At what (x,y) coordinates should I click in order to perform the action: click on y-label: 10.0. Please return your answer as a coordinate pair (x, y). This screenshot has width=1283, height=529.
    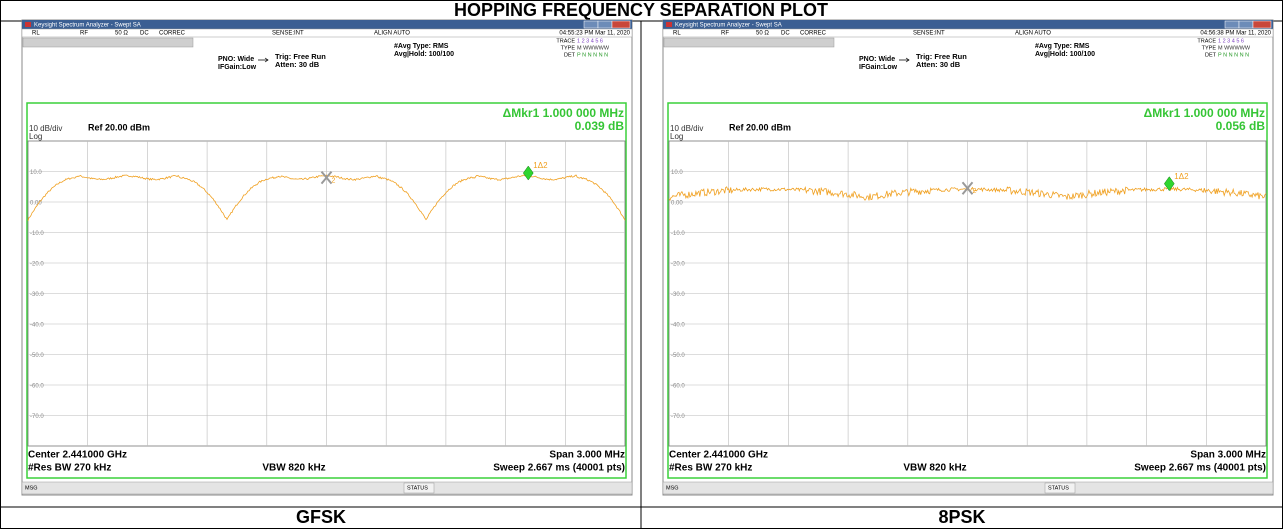
    Looking at the image, I should click on (677, 173).